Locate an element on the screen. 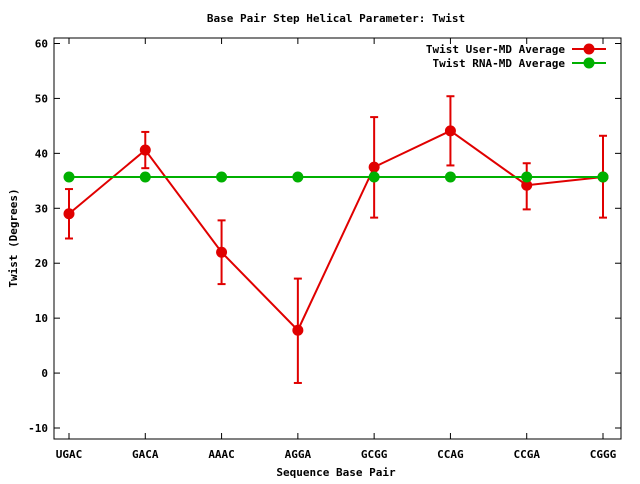 The image size is (640, 484). y-tick-label: 40 is located at coordinates (41, 153).